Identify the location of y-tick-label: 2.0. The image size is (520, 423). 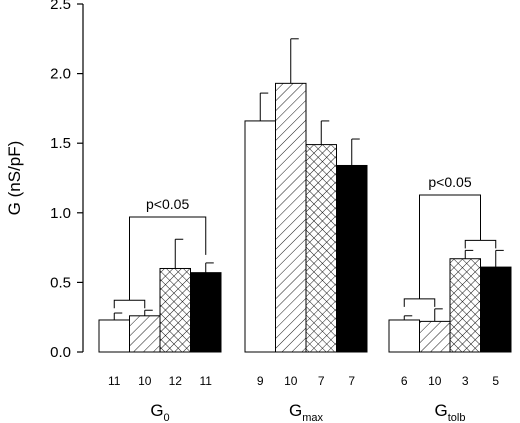
(60, 74).